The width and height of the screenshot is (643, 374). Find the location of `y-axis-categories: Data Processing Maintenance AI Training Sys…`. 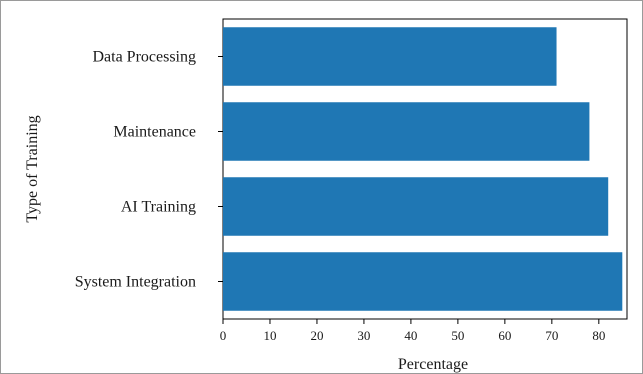

y-axis-categories: Data Processing Maintenance AI Training Sys… is located at coordinates (149, 170).